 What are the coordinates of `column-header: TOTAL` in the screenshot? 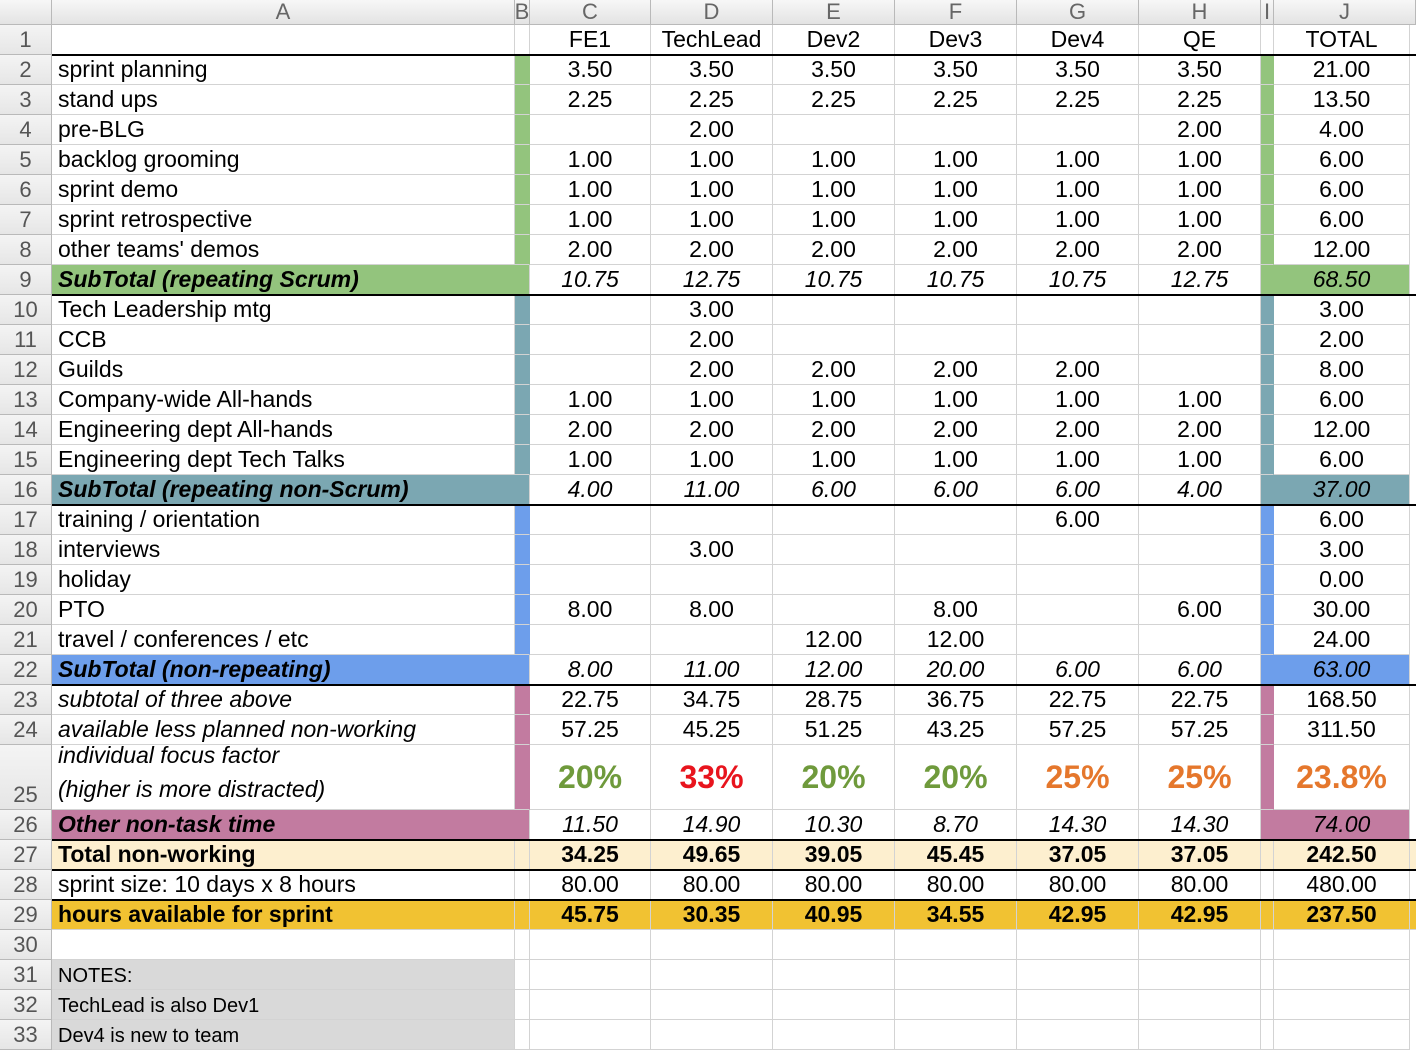 It's located at (1342, 40).